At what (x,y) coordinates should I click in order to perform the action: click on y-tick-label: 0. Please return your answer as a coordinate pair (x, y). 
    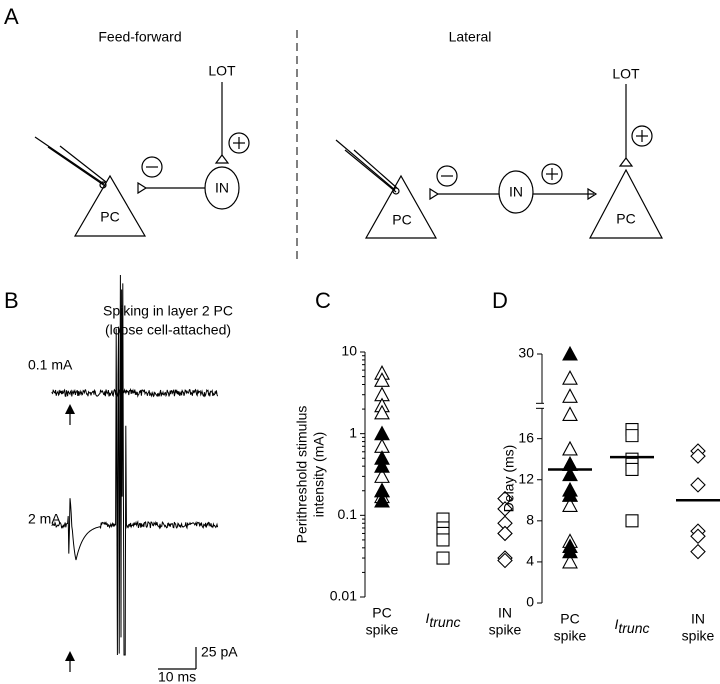
    Looking at the image, I should click on (530, 602).